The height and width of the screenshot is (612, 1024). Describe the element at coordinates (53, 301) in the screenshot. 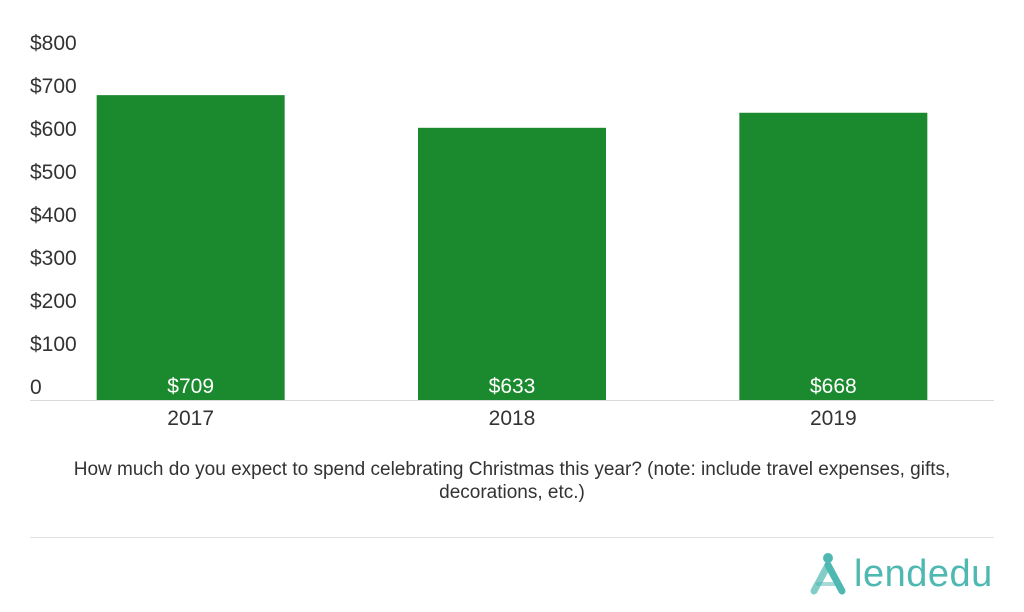

I see `y-tick-label: $200` at that location.